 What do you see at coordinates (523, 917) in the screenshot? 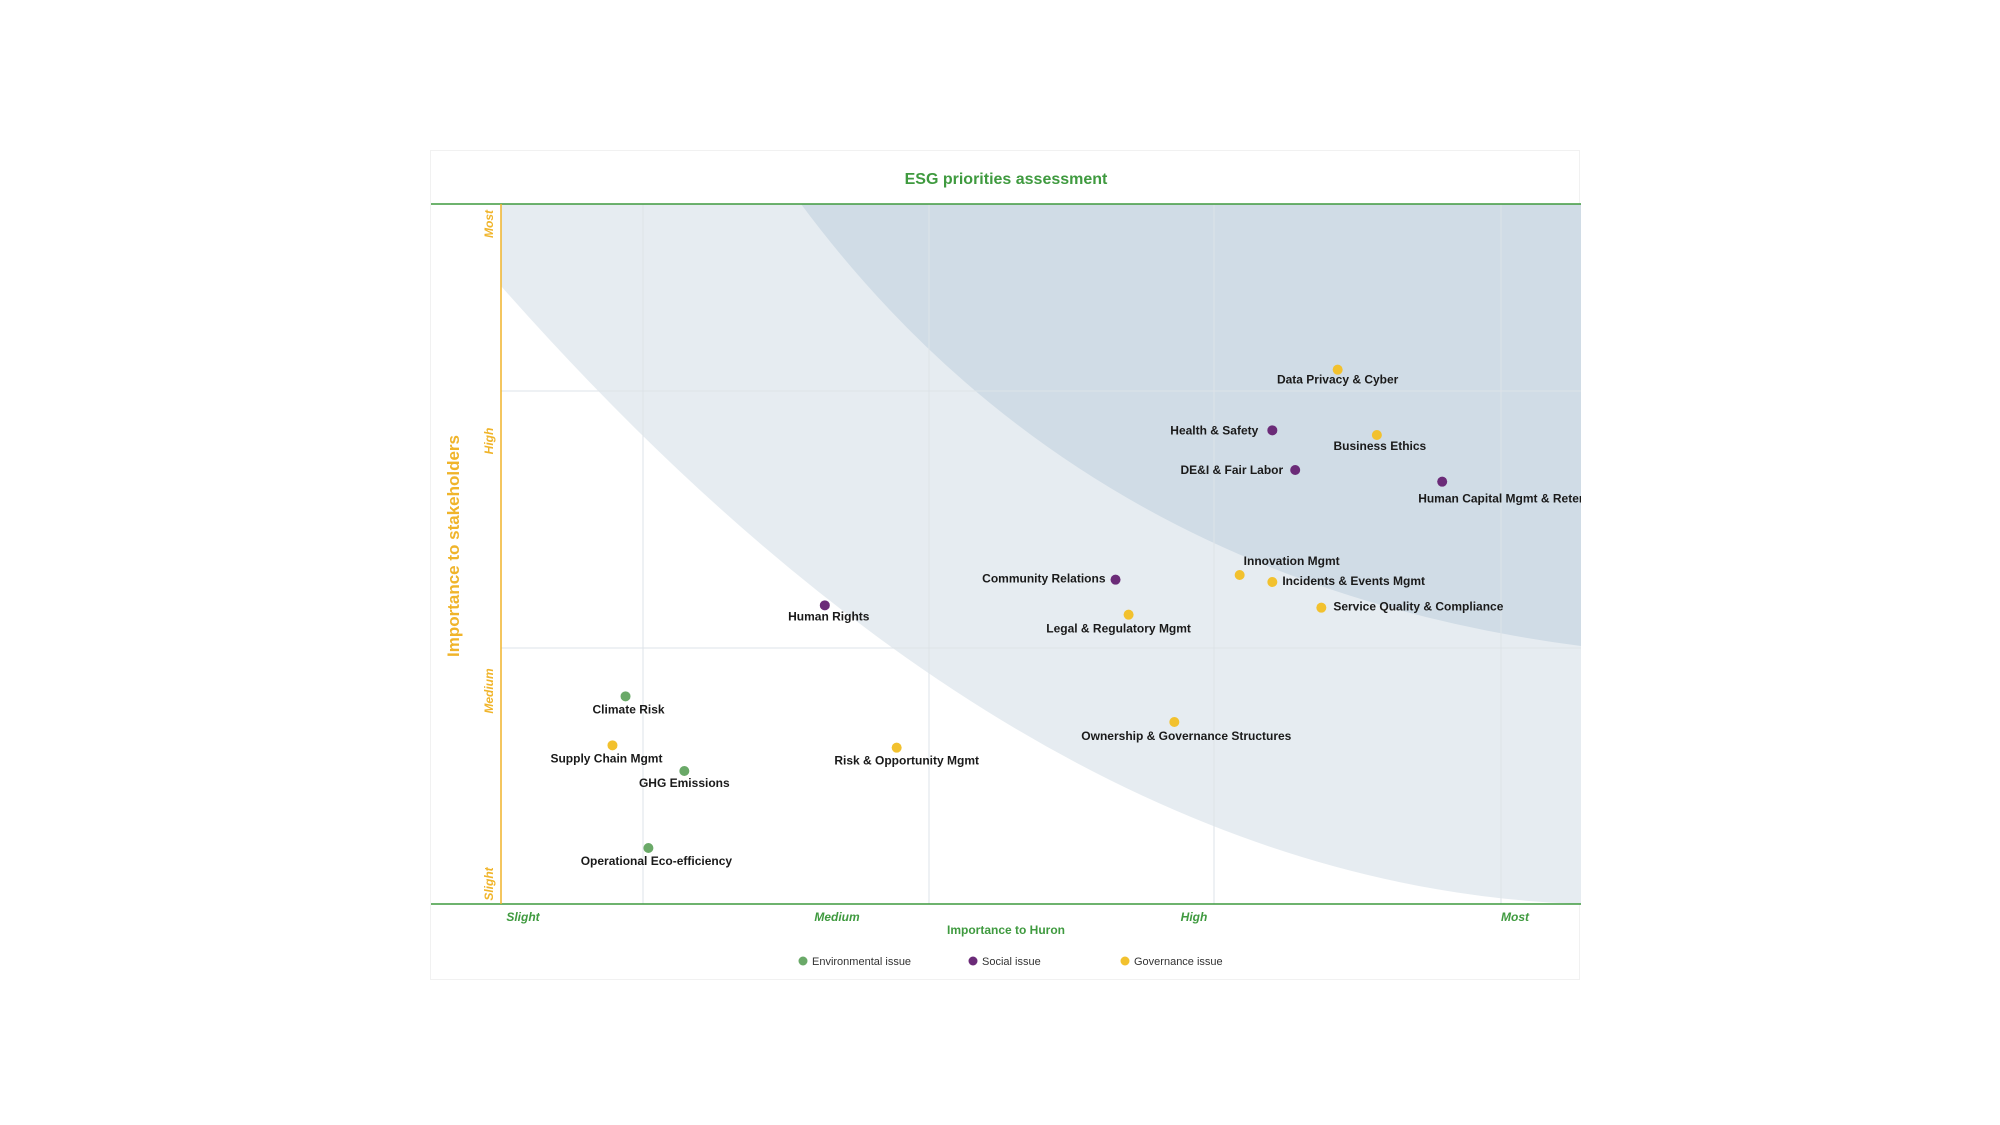
I see `x-tick-label: Slight` at bounding box center [523, 917].